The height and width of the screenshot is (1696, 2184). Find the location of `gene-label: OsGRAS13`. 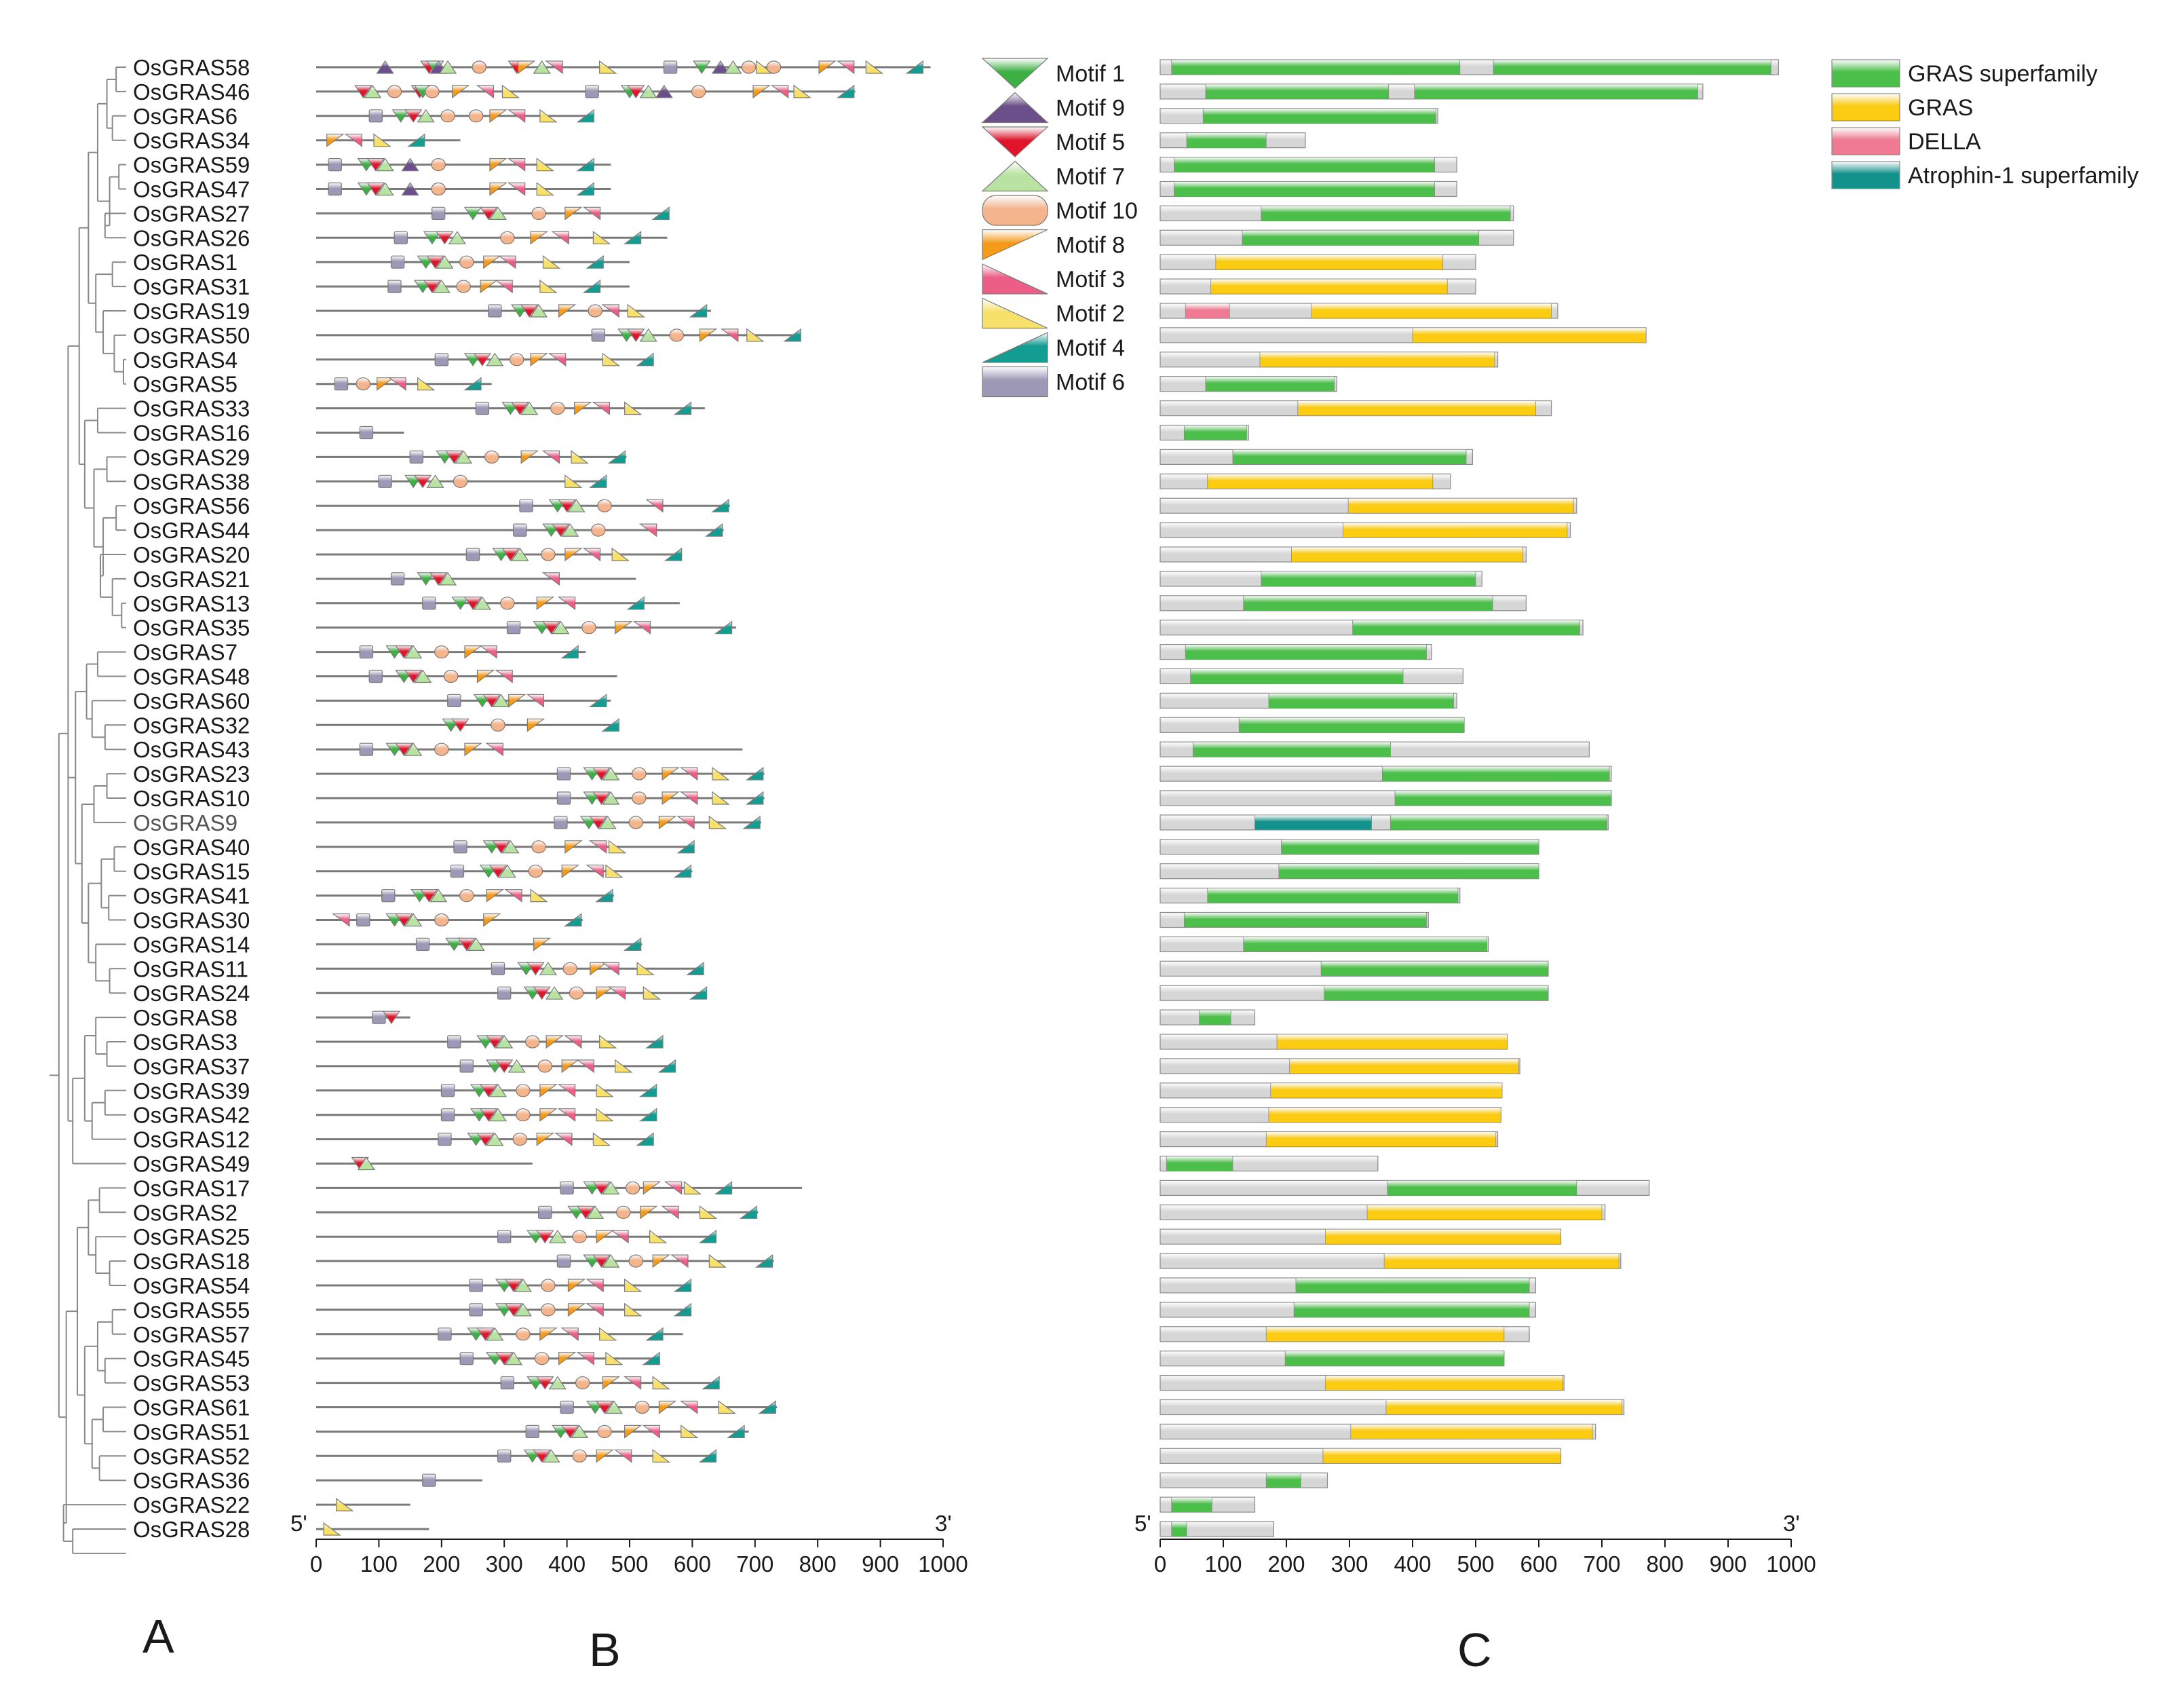

gene-label: OsGRAS13 is located at coordinates (191, 603).